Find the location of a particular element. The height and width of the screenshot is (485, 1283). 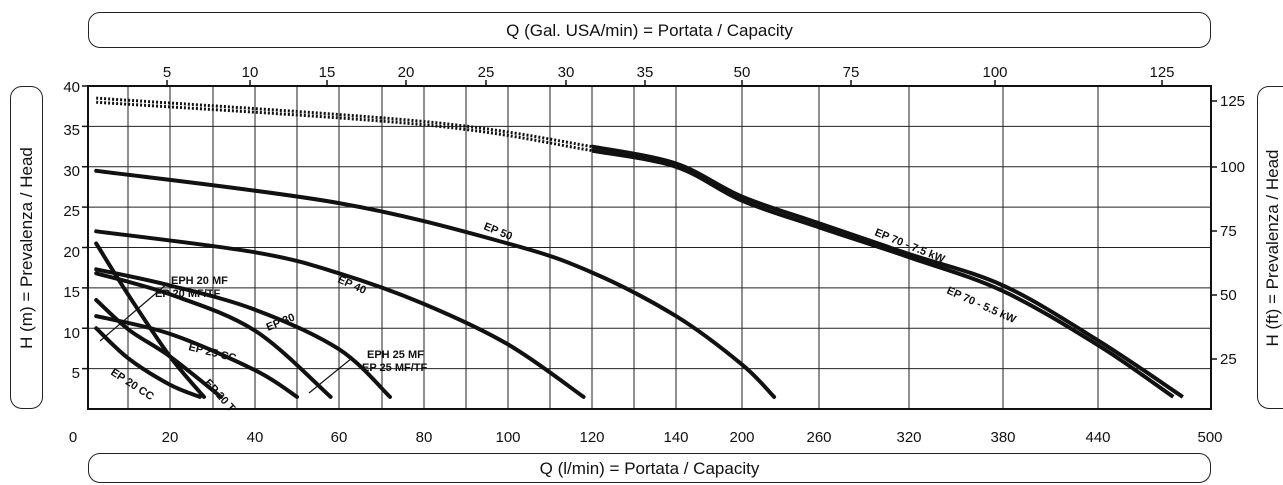

x2-tick-125: 125 is located at coordinates (1161, 72).